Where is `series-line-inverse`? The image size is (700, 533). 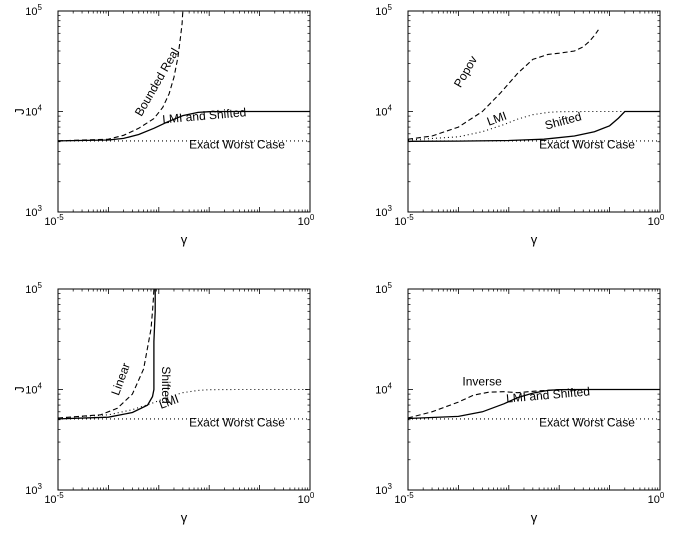 series-line-inverse is located at coordinates (534, 403).